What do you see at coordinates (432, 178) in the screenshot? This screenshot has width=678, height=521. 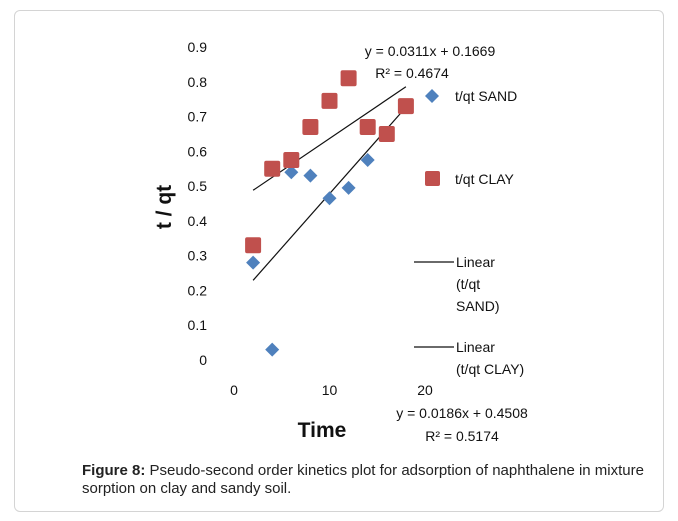 I see `legend-clay-marker` at bounding box center [432, 178].